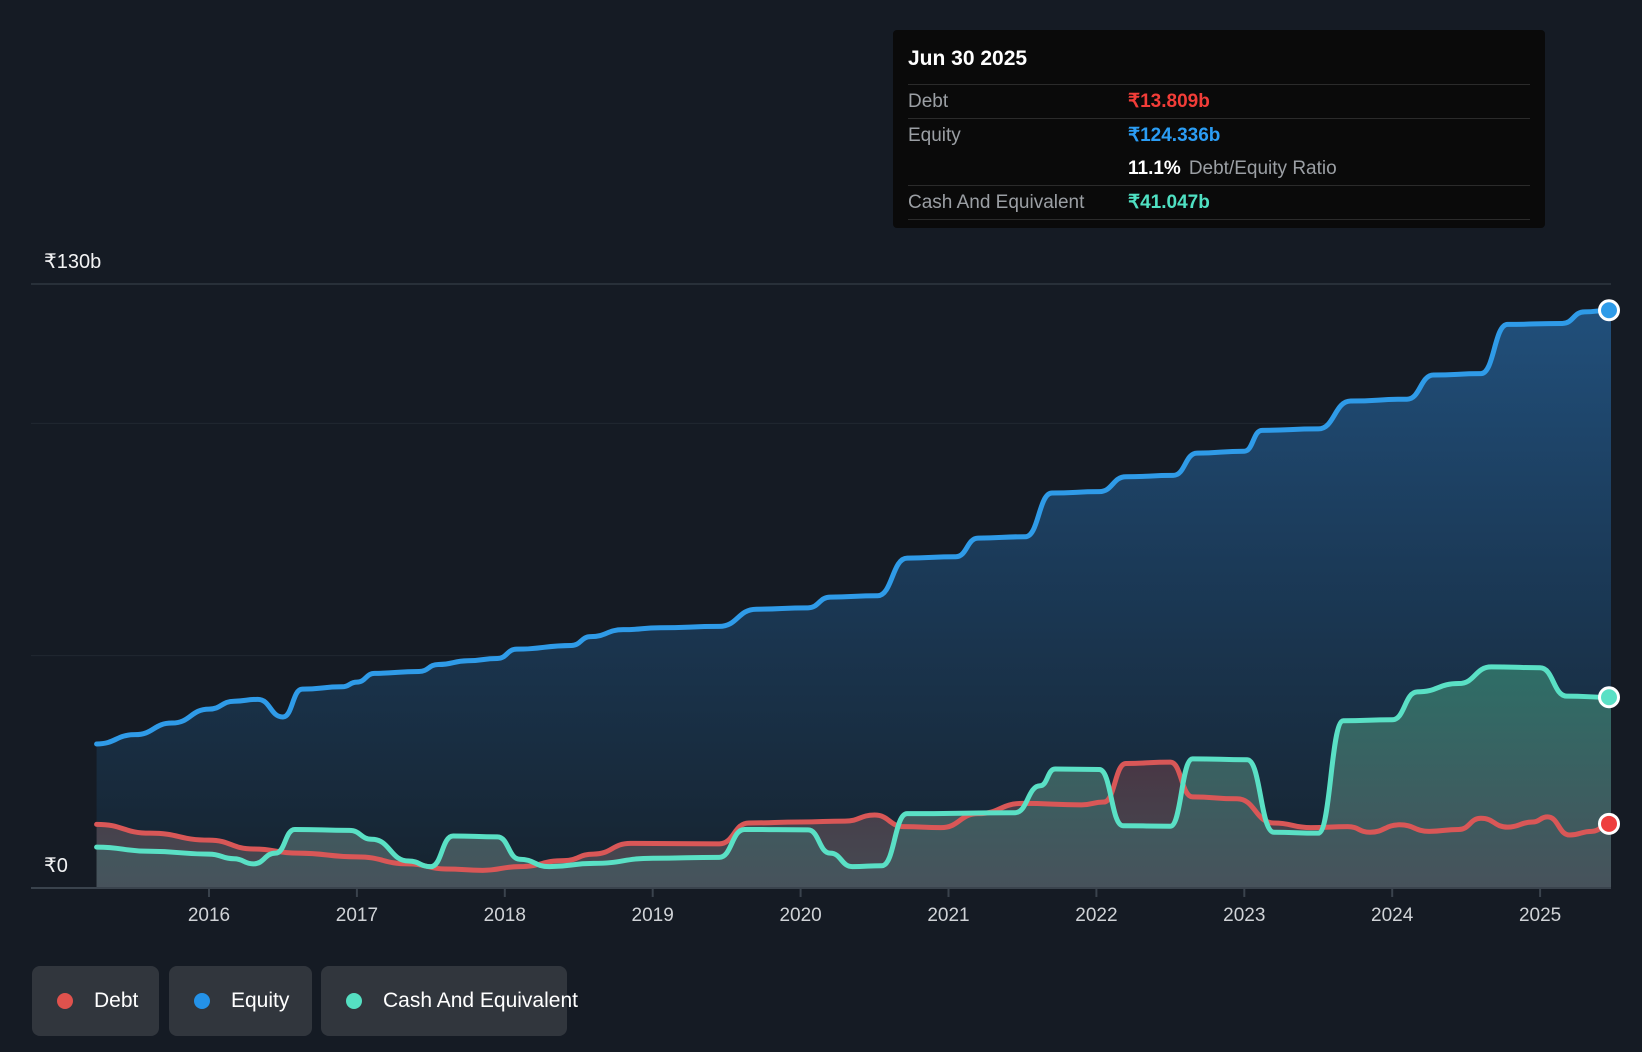 Image resolution: width=1642 pixels, height=1052 pixels. Describe the element at coordinates (1219, 202) in the screenshot. I see `tooltip-row-cash: Cash And Equivalent ₹41.047b` at that location.